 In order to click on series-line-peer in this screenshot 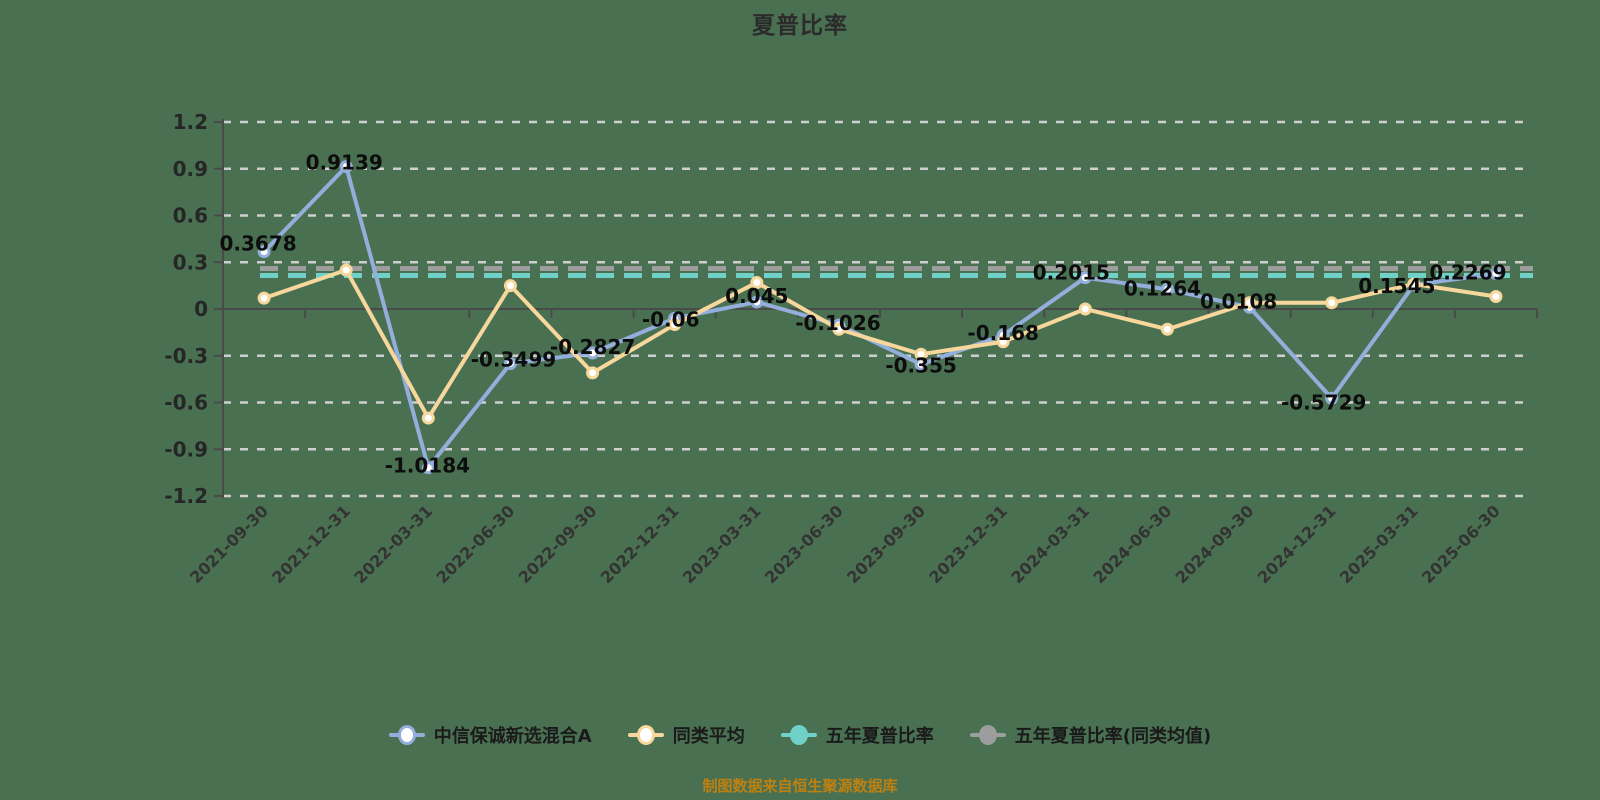, I will do `click(880, 344)`.